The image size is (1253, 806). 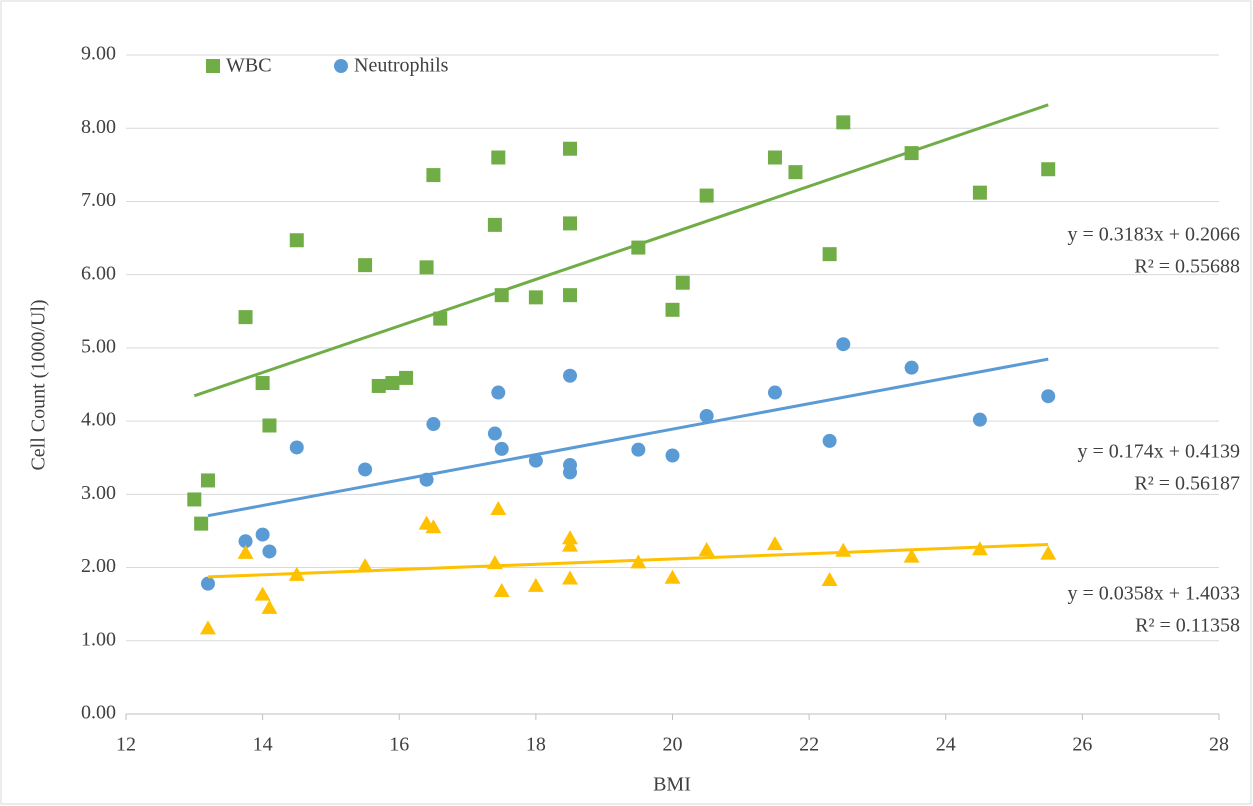 I want to click on trendline-label: R² = 0.56187, so click(x=1187, y=484).